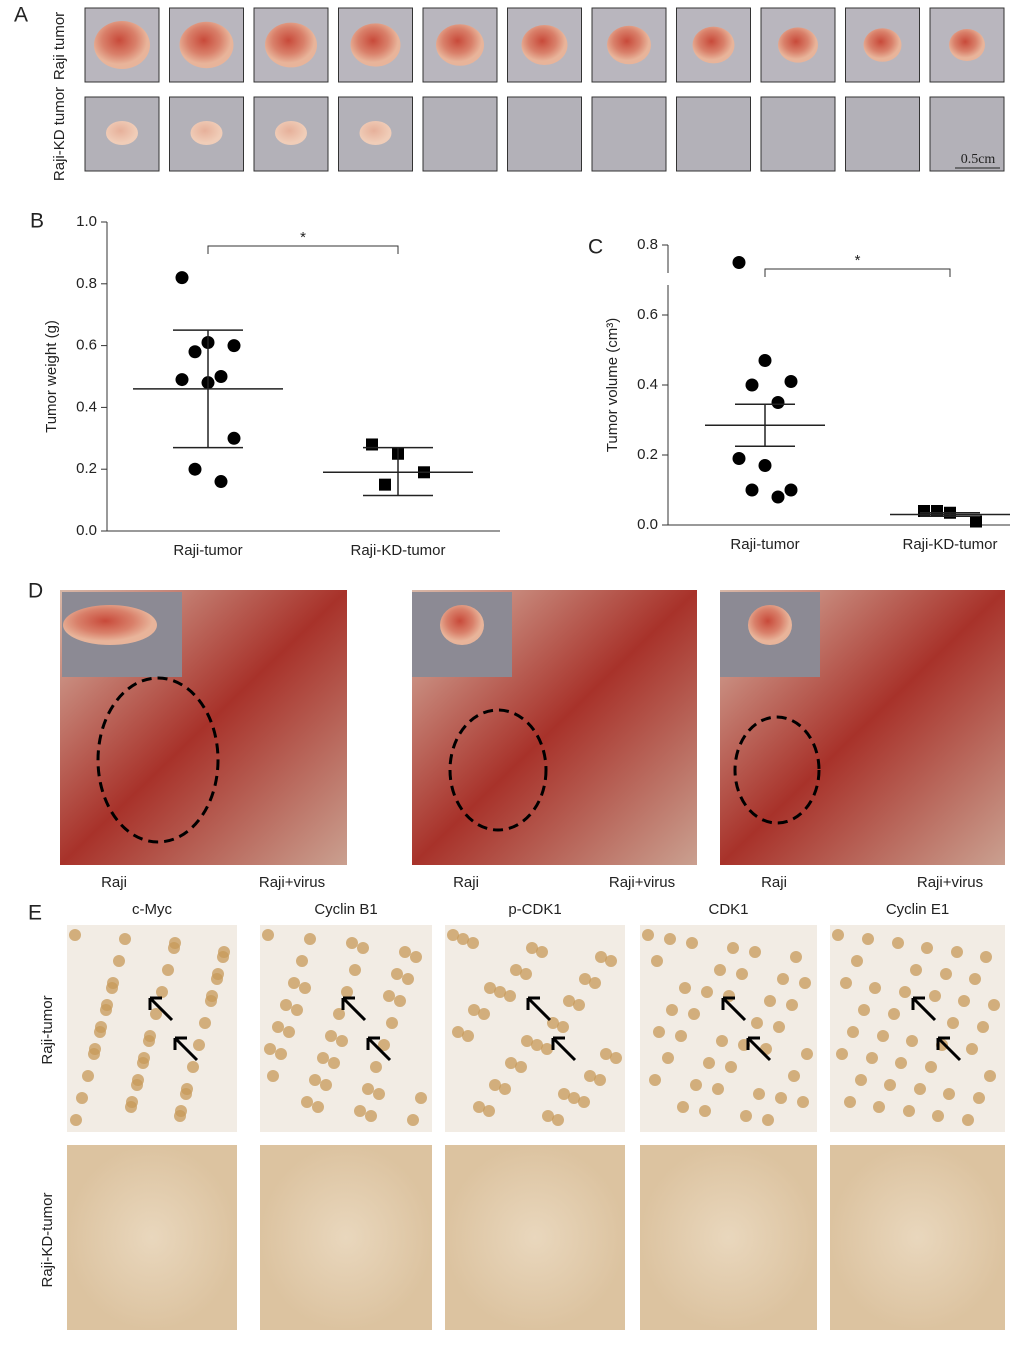 This screenshot has width=1033, height=1348. Describe the element at coordinates (949, 544) in the screenshot. I see `x-tick-label: Raji-KD-tumor` at that location.